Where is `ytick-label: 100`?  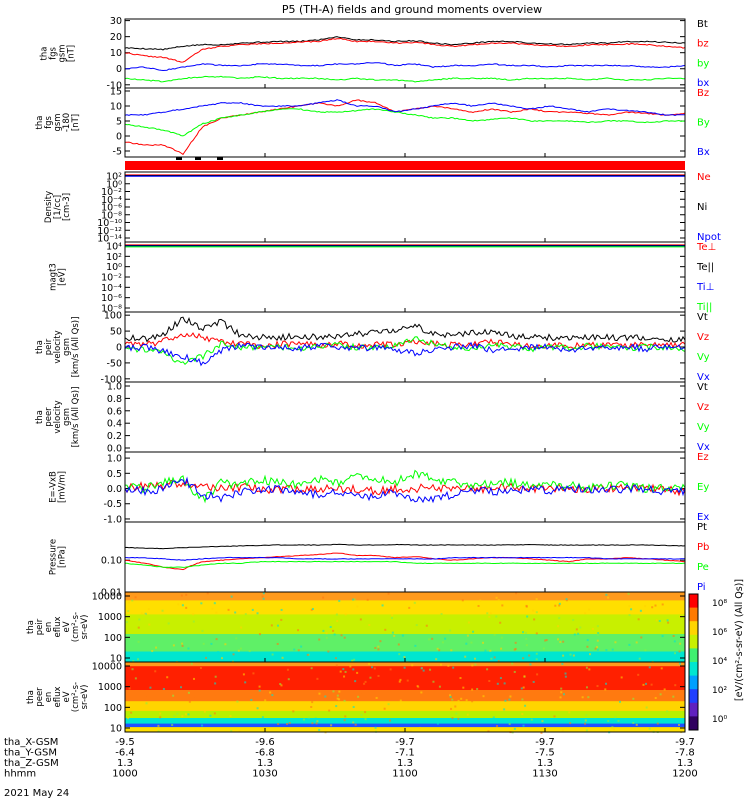 ytick-label: 100 is located at coordinates (113, 316).